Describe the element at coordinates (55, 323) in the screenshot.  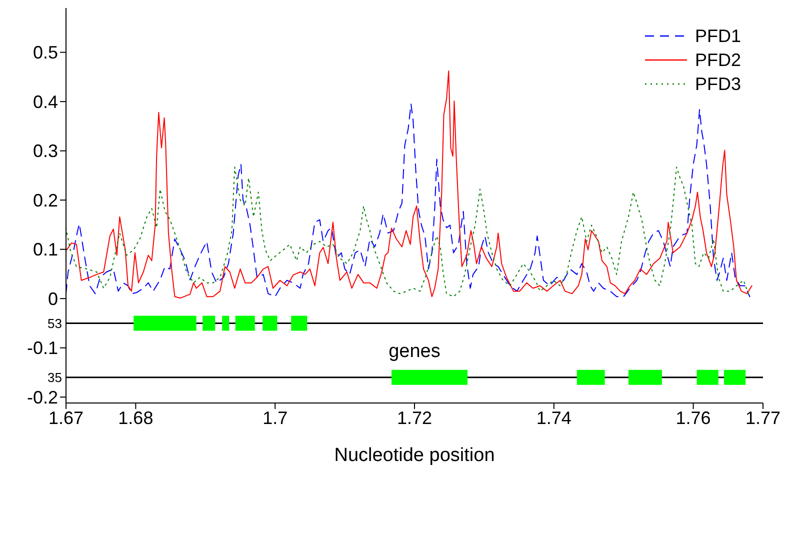
I see `annotation: 53` at that location.